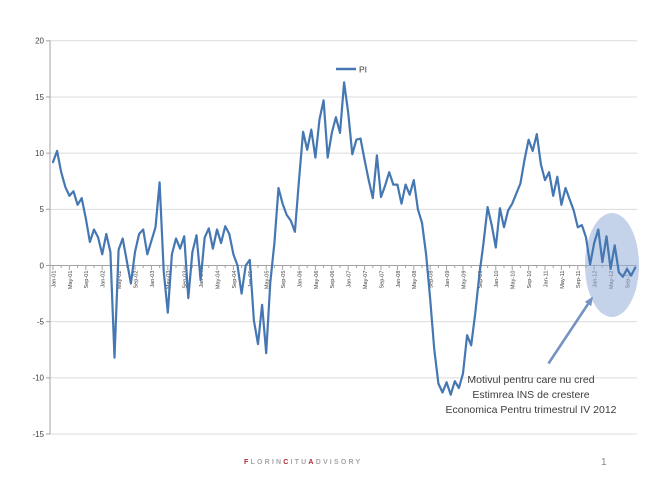 This screenshot has height=488, width=650. Describe the element at coordinates (268, 280) in the screenshot. I see `svg-text: May-05` at that location.